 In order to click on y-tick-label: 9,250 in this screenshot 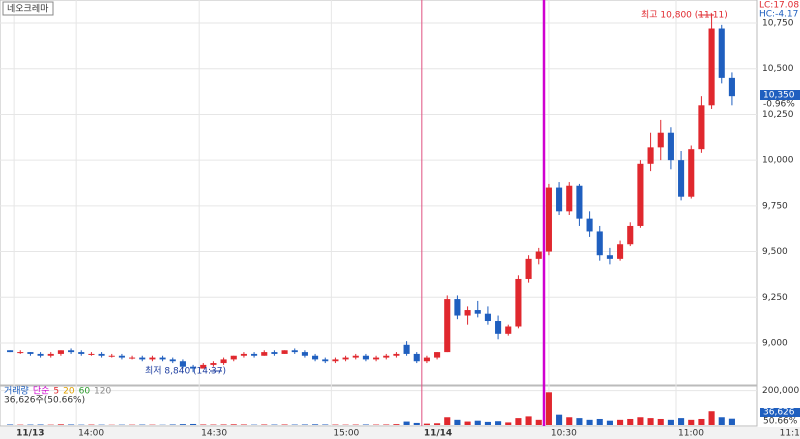, I will do `click(775, 298)`.